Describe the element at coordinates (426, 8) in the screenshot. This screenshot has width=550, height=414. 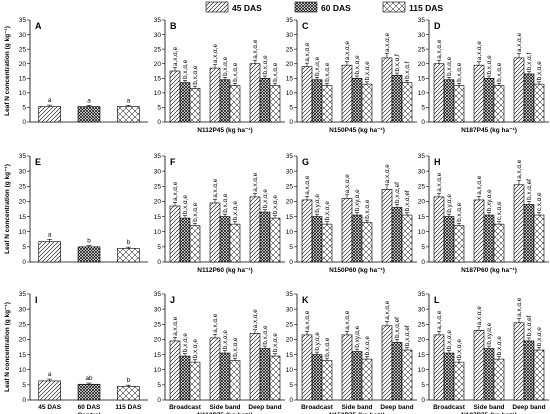
I see `legend-label-2: 115 DAS` at that location.